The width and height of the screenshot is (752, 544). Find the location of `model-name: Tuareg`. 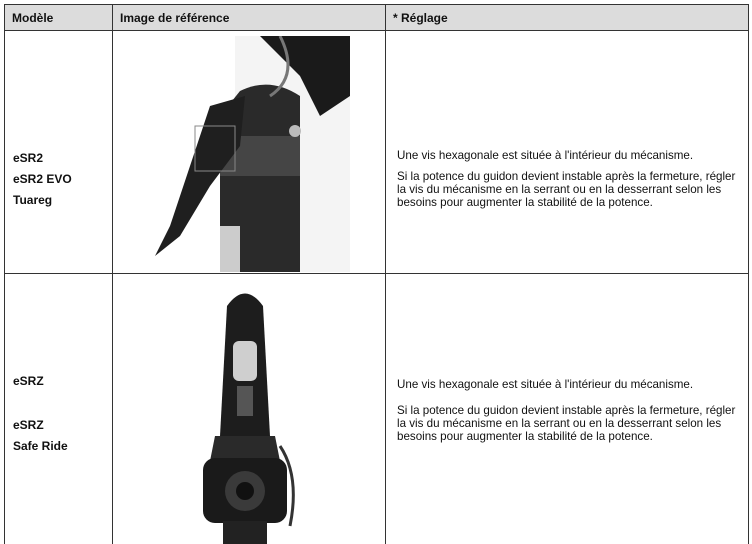

model-name: Tuareg is located at coordinates (33, 200).